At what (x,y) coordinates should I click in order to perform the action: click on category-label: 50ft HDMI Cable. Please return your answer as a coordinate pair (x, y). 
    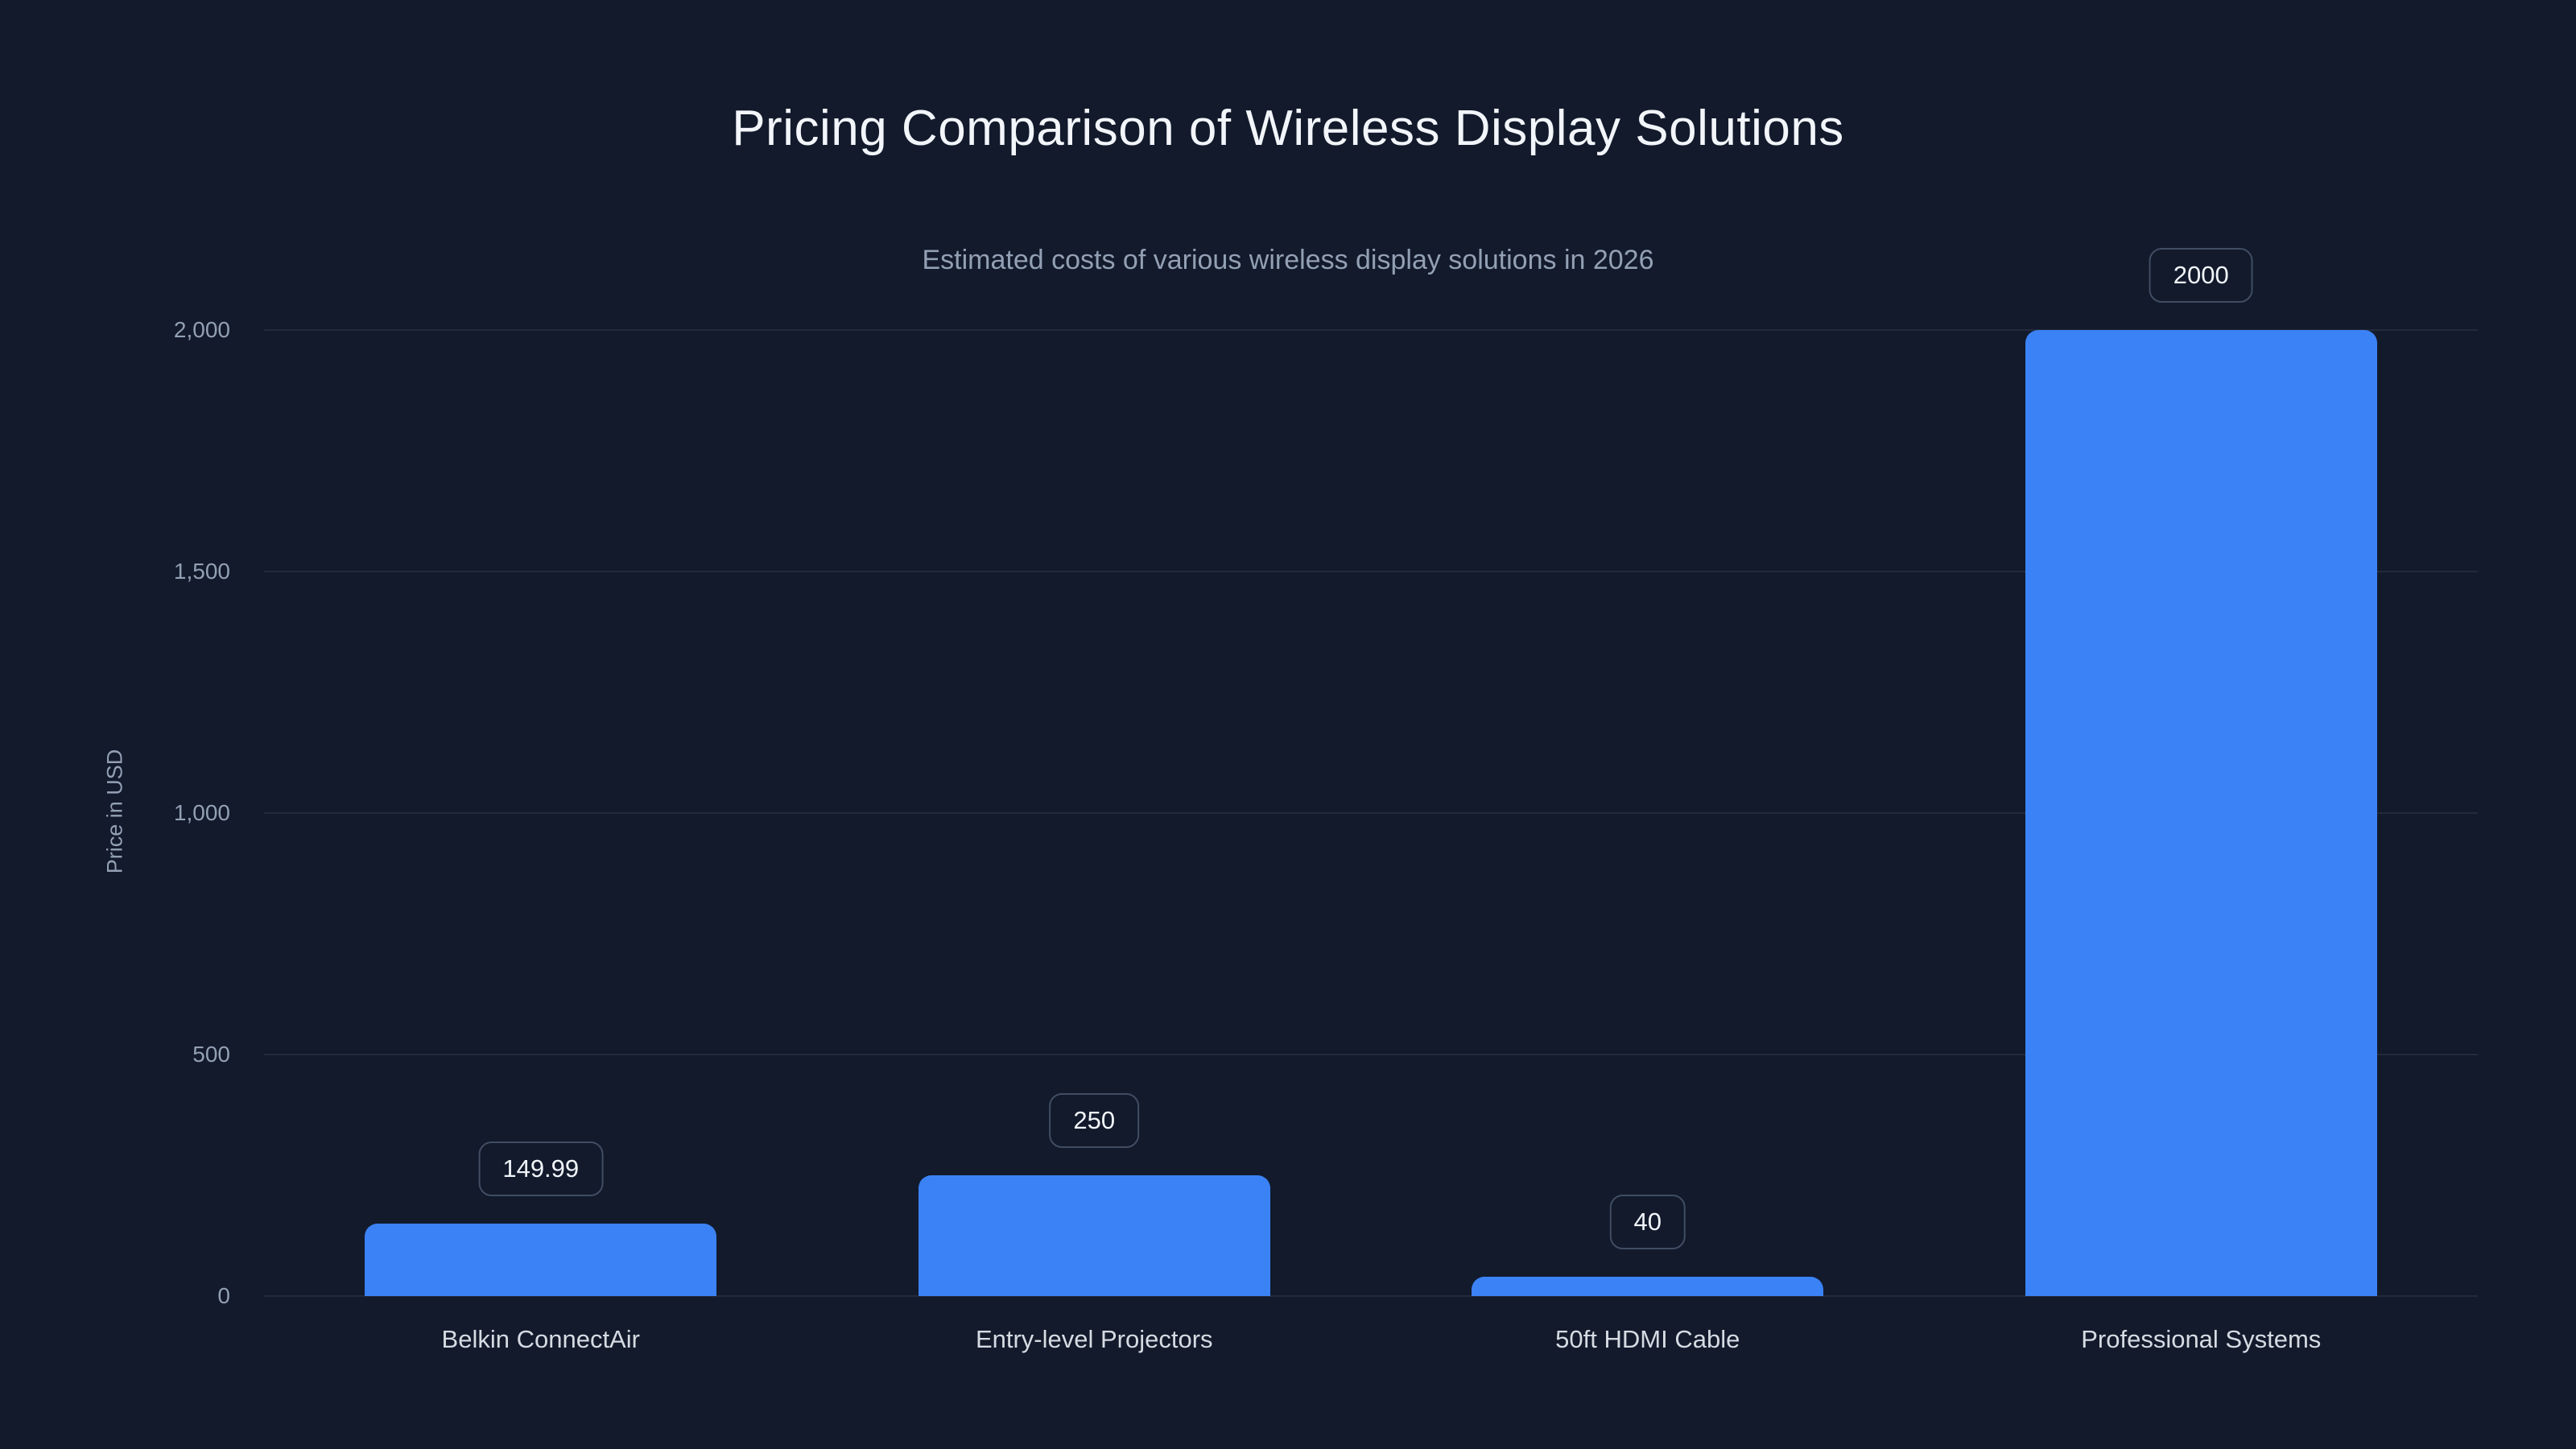
    Looking at the image, I should click on (1647, 1339).